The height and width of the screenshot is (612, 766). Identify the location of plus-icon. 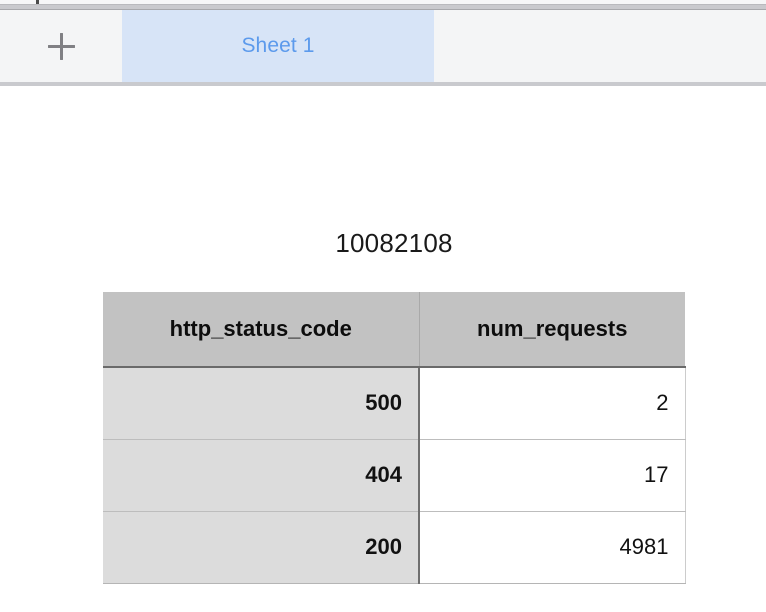
(61, 46).